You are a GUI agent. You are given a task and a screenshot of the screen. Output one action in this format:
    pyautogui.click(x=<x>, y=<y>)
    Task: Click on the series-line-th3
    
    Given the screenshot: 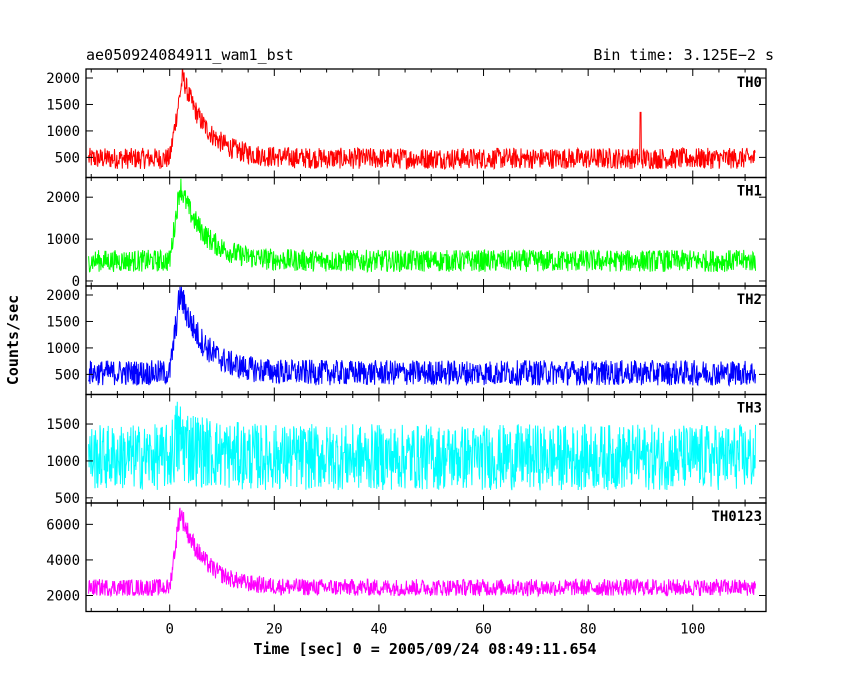 What is the action you would take?
    pyautogui.click(x=422, y=446)
    